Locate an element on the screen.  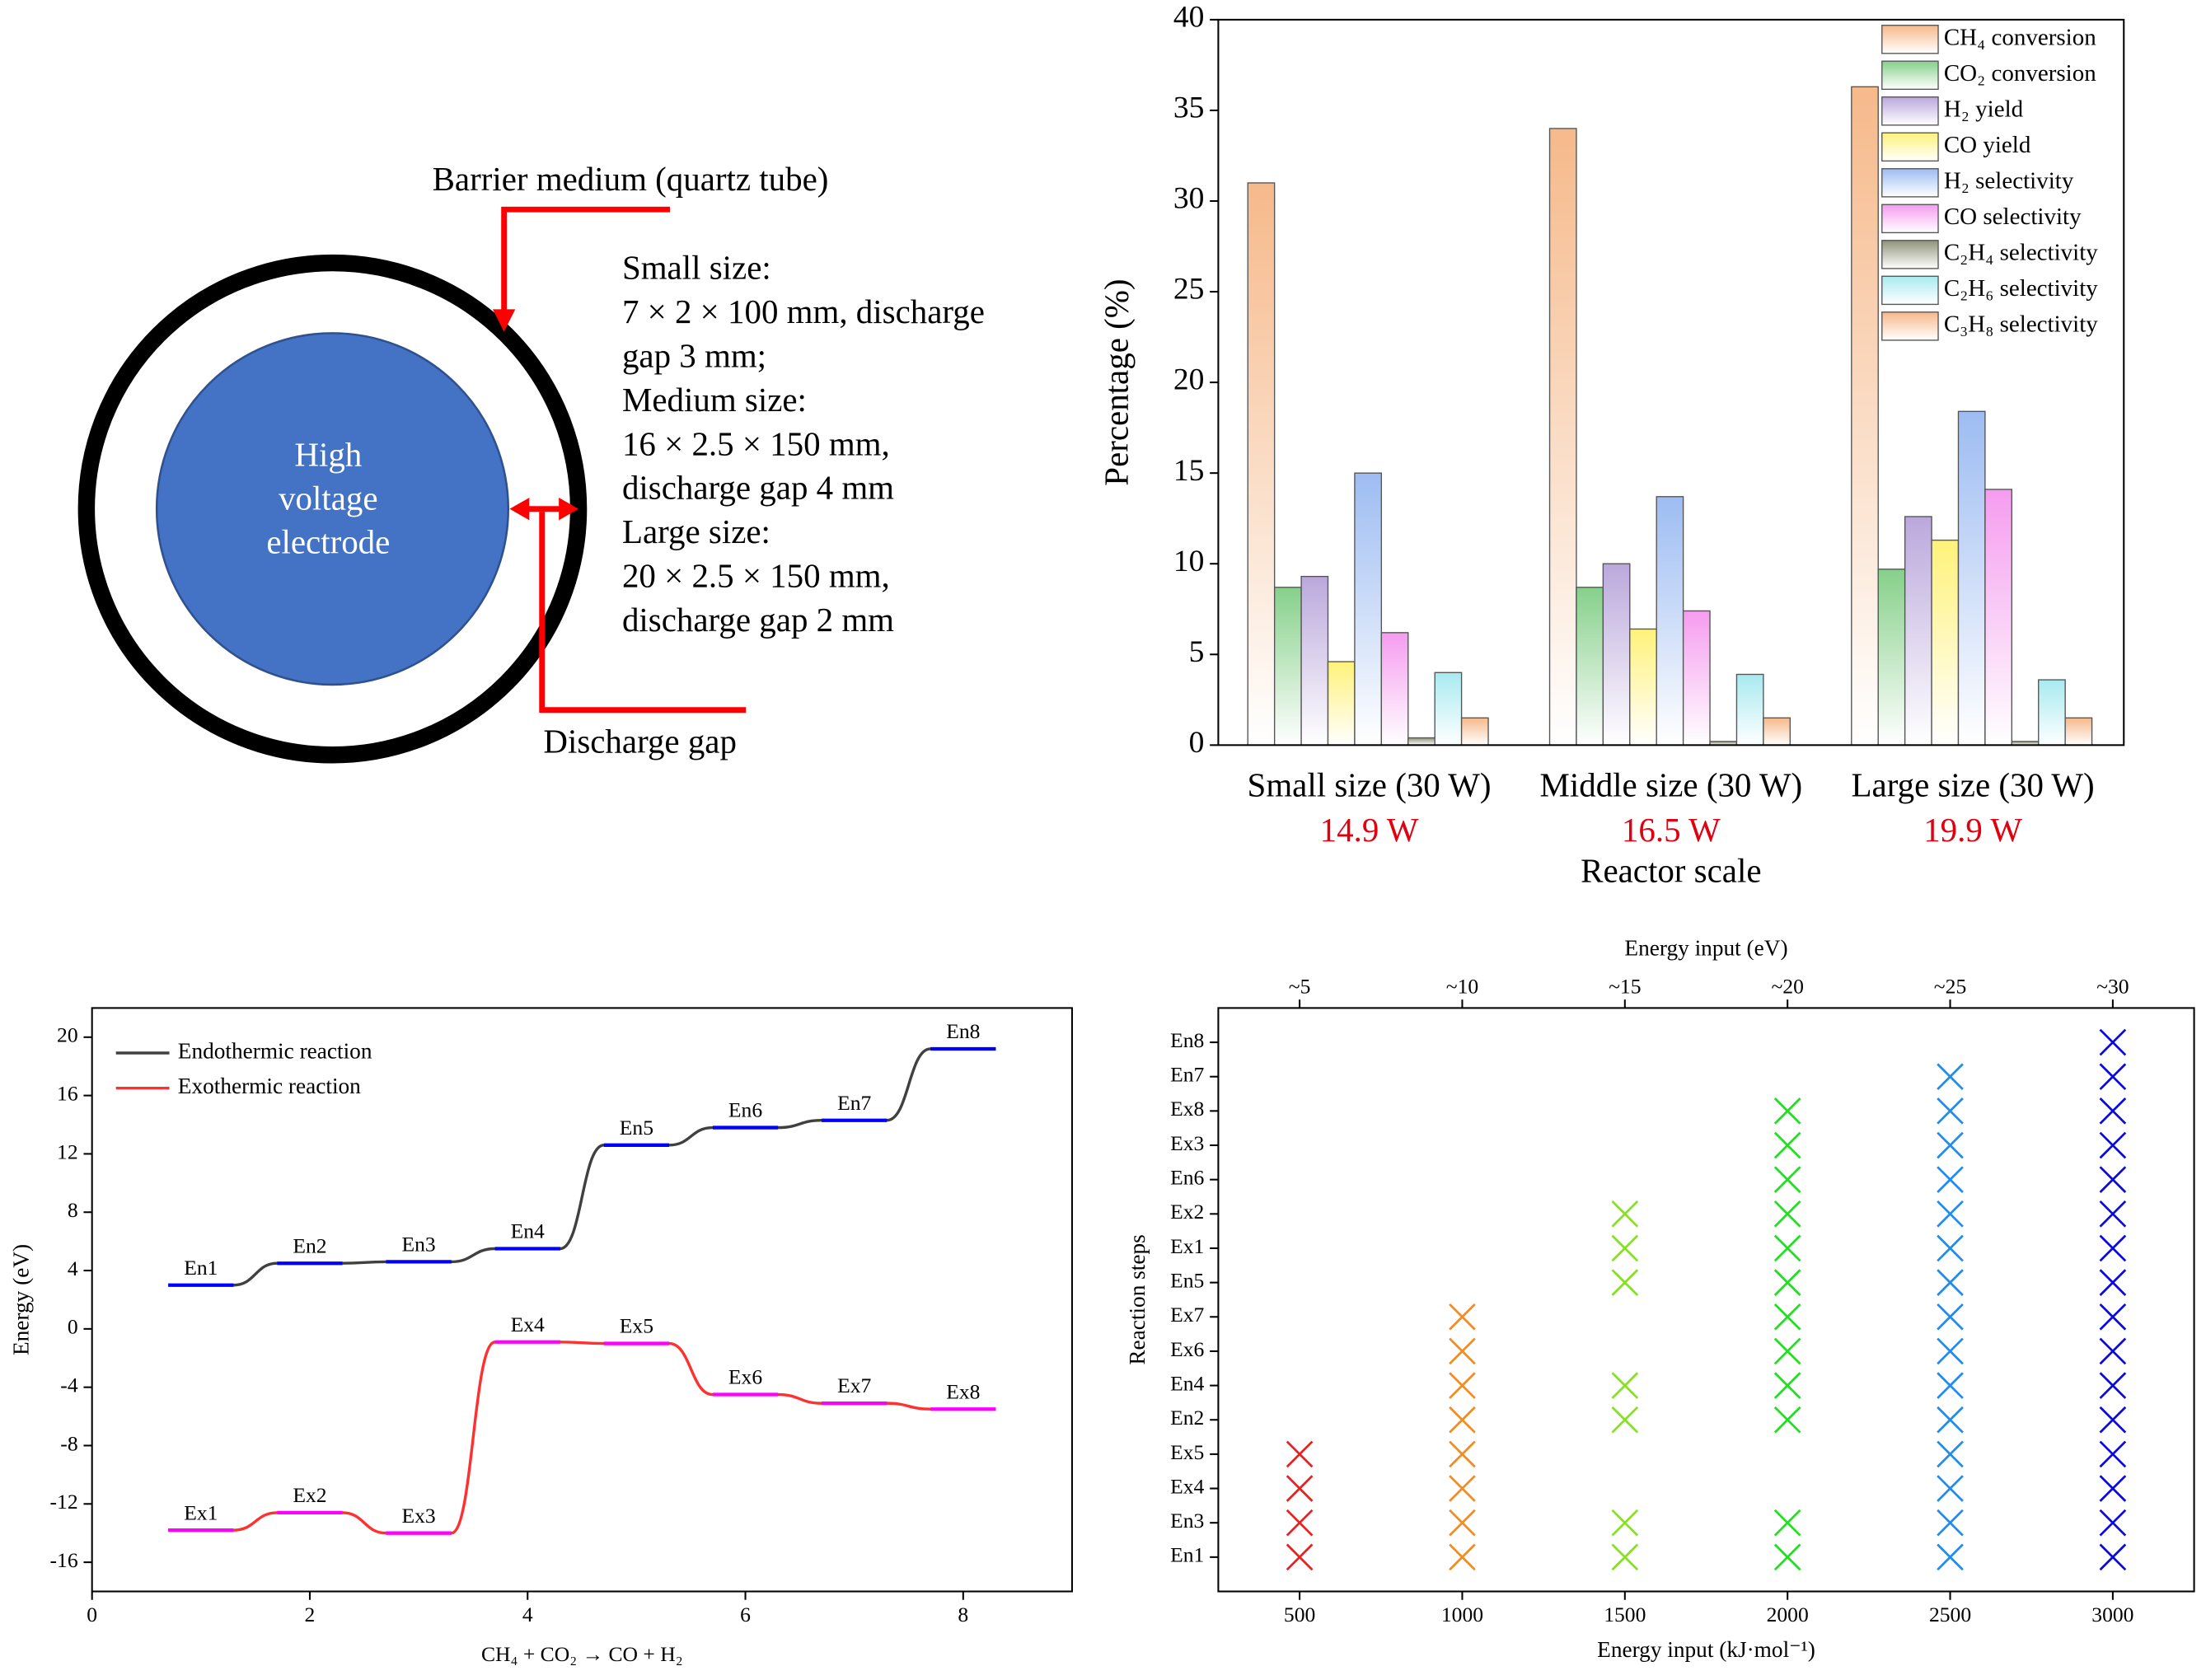
x-axis-label: CH₄ + CO₂ → CO + H₂ is located at coordinates (582, 1654).